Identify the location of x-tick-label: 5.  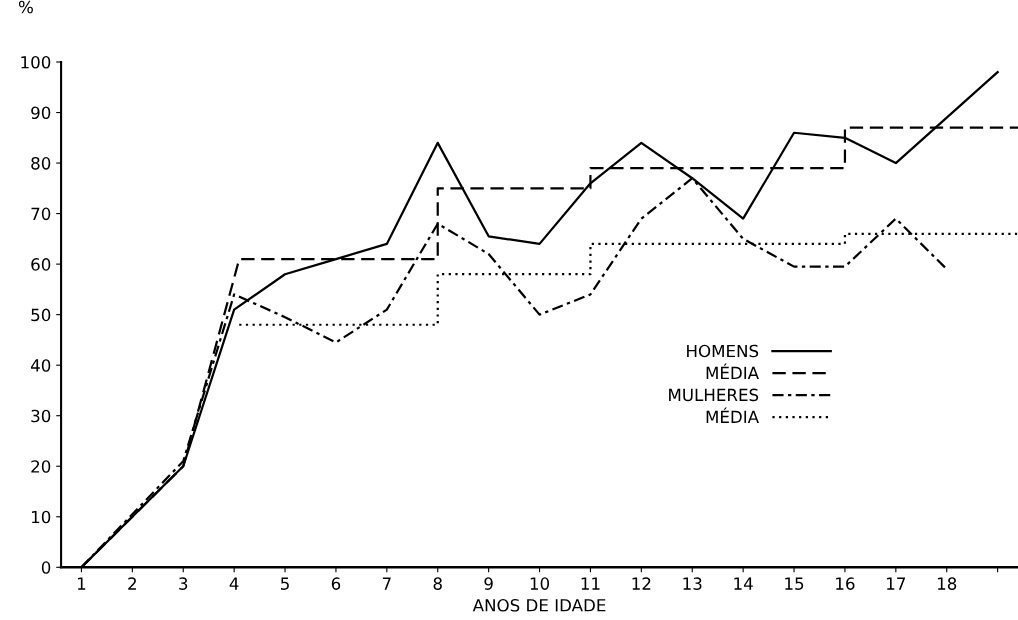
(285, 583).